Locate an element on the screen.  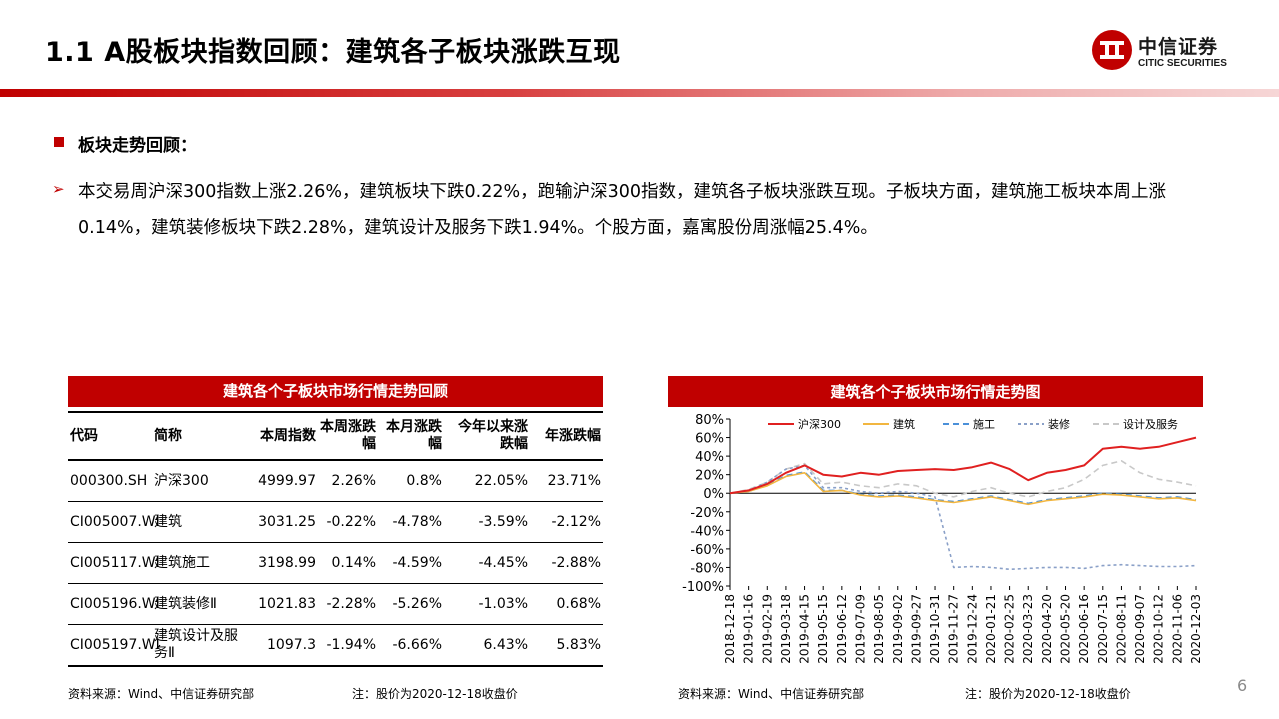
cell-code: CI005007.WI is located at coordinates (114, 522).